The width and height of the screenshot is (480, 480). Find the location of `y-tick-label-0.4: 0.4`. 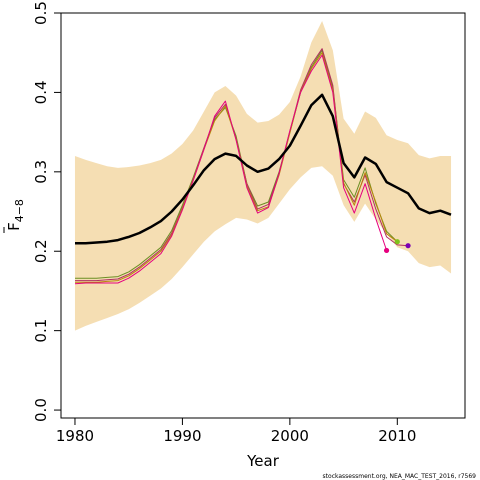

y-tick-label-0.4: 0.4 is located at coordinates (41, 92).